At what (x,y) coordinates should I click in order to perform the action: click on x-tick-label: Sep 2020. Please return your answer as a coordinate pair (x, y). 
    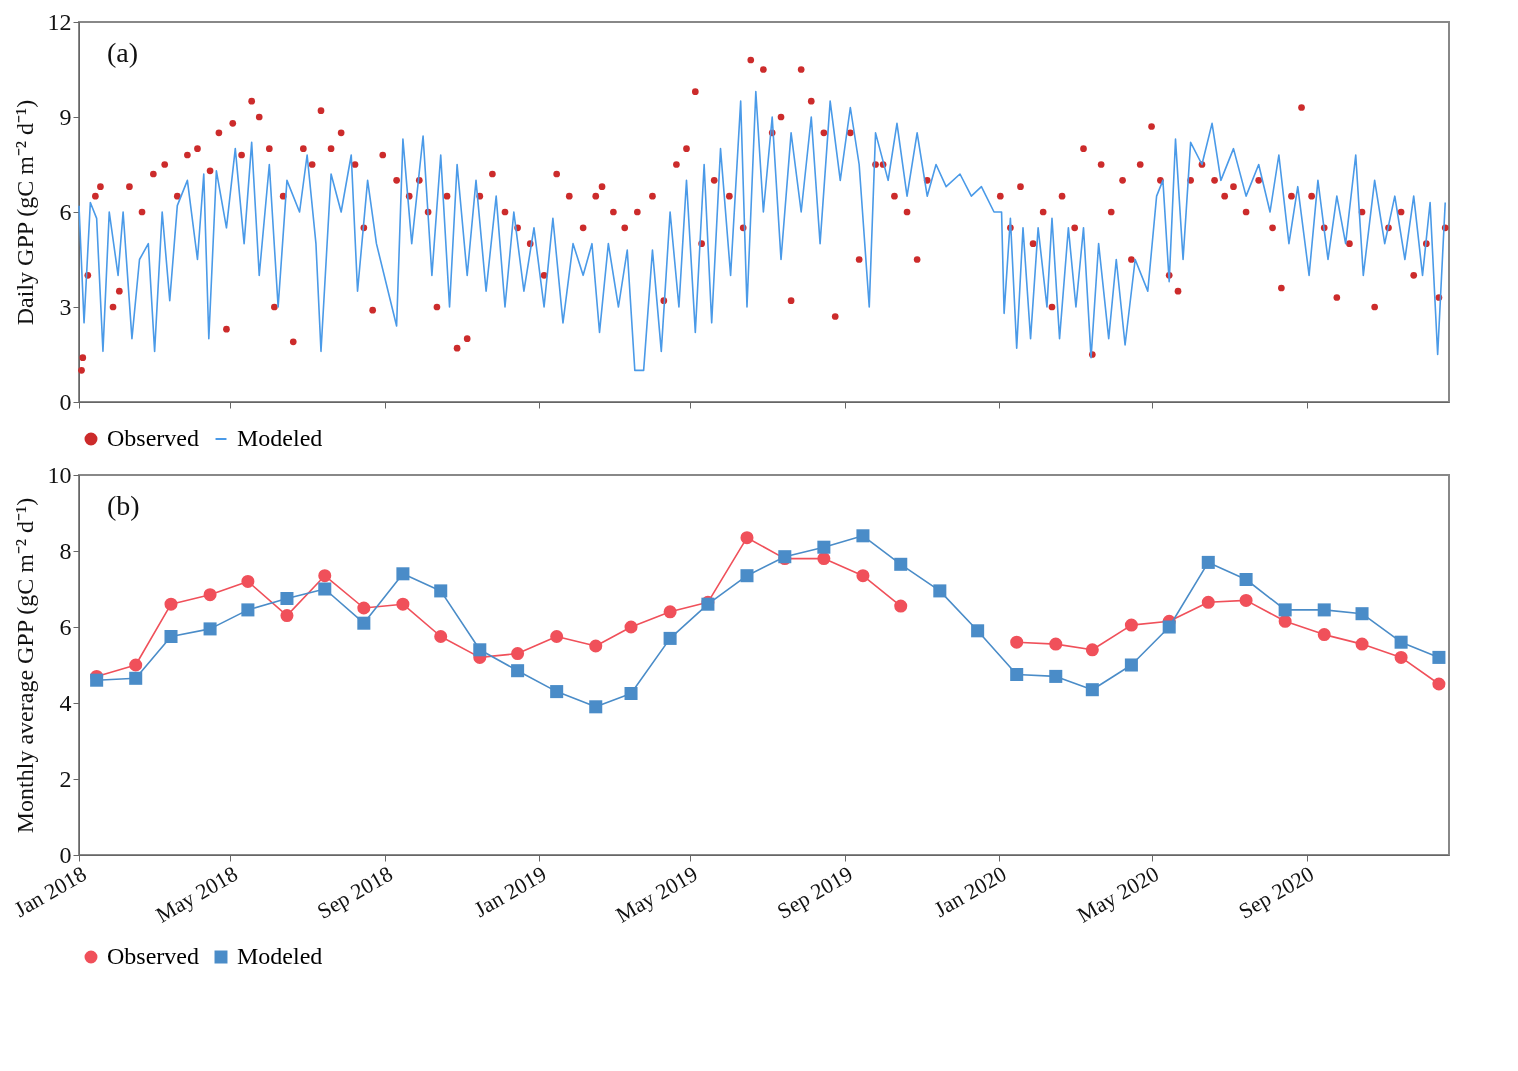
    Looking at the image, I should click on (1276, 892).